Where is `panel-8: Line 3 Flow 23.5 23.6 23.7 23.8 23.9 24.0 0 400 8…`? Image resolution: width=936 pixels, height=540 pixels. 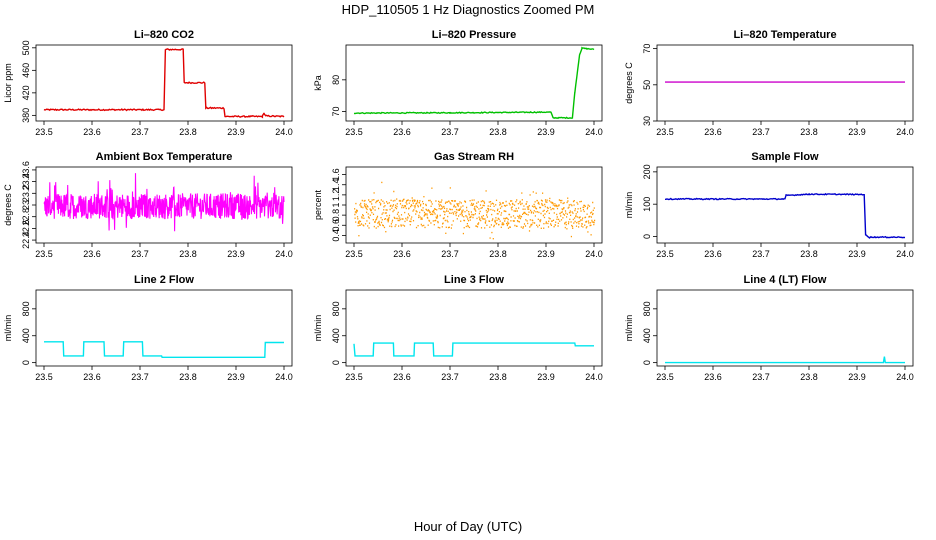 panel-8: Line 3 Flow 23.5 23.6 23.7 23.8 23.9 24.0 0 400 8… is located at coordinates (458, 328).